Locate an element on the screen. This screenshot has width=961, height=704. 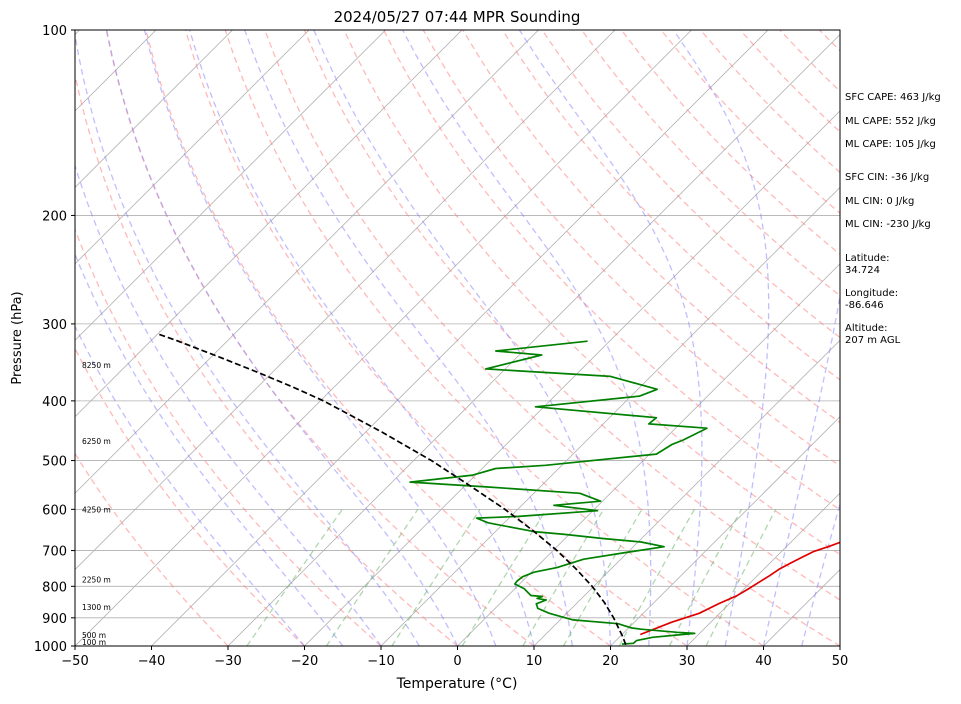
stat-ml-cape-1: ML CAPE: 552 J/kg is located at coordinates (890, 122).